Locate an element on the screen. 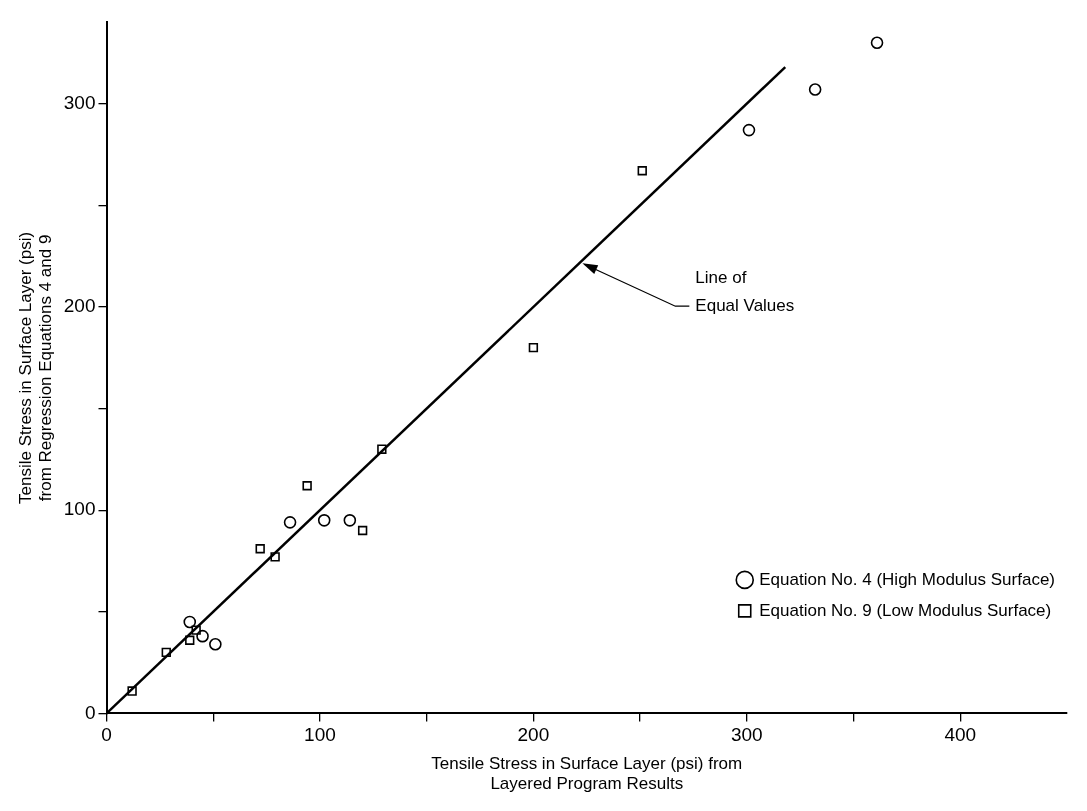  x-tick-label: 200 is located at coordinates (533, 735).